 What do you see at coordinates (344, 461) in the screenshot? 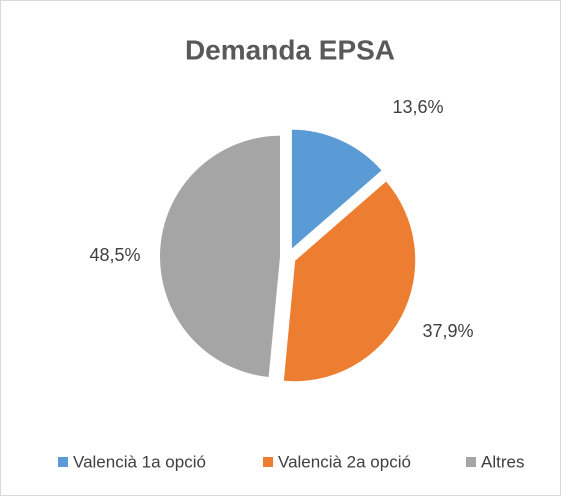
I see `legend-label: Valencià 2a opció` at bounding box center [344, 461].